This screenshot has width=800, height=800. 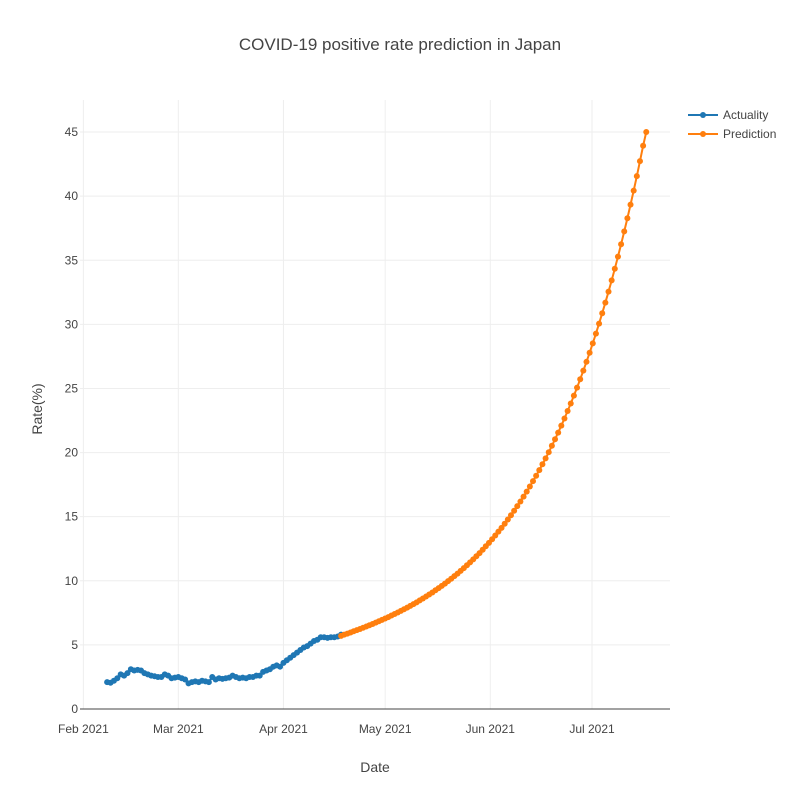 I want to click on y-tick-label: 45, so click(x=72, y=132).